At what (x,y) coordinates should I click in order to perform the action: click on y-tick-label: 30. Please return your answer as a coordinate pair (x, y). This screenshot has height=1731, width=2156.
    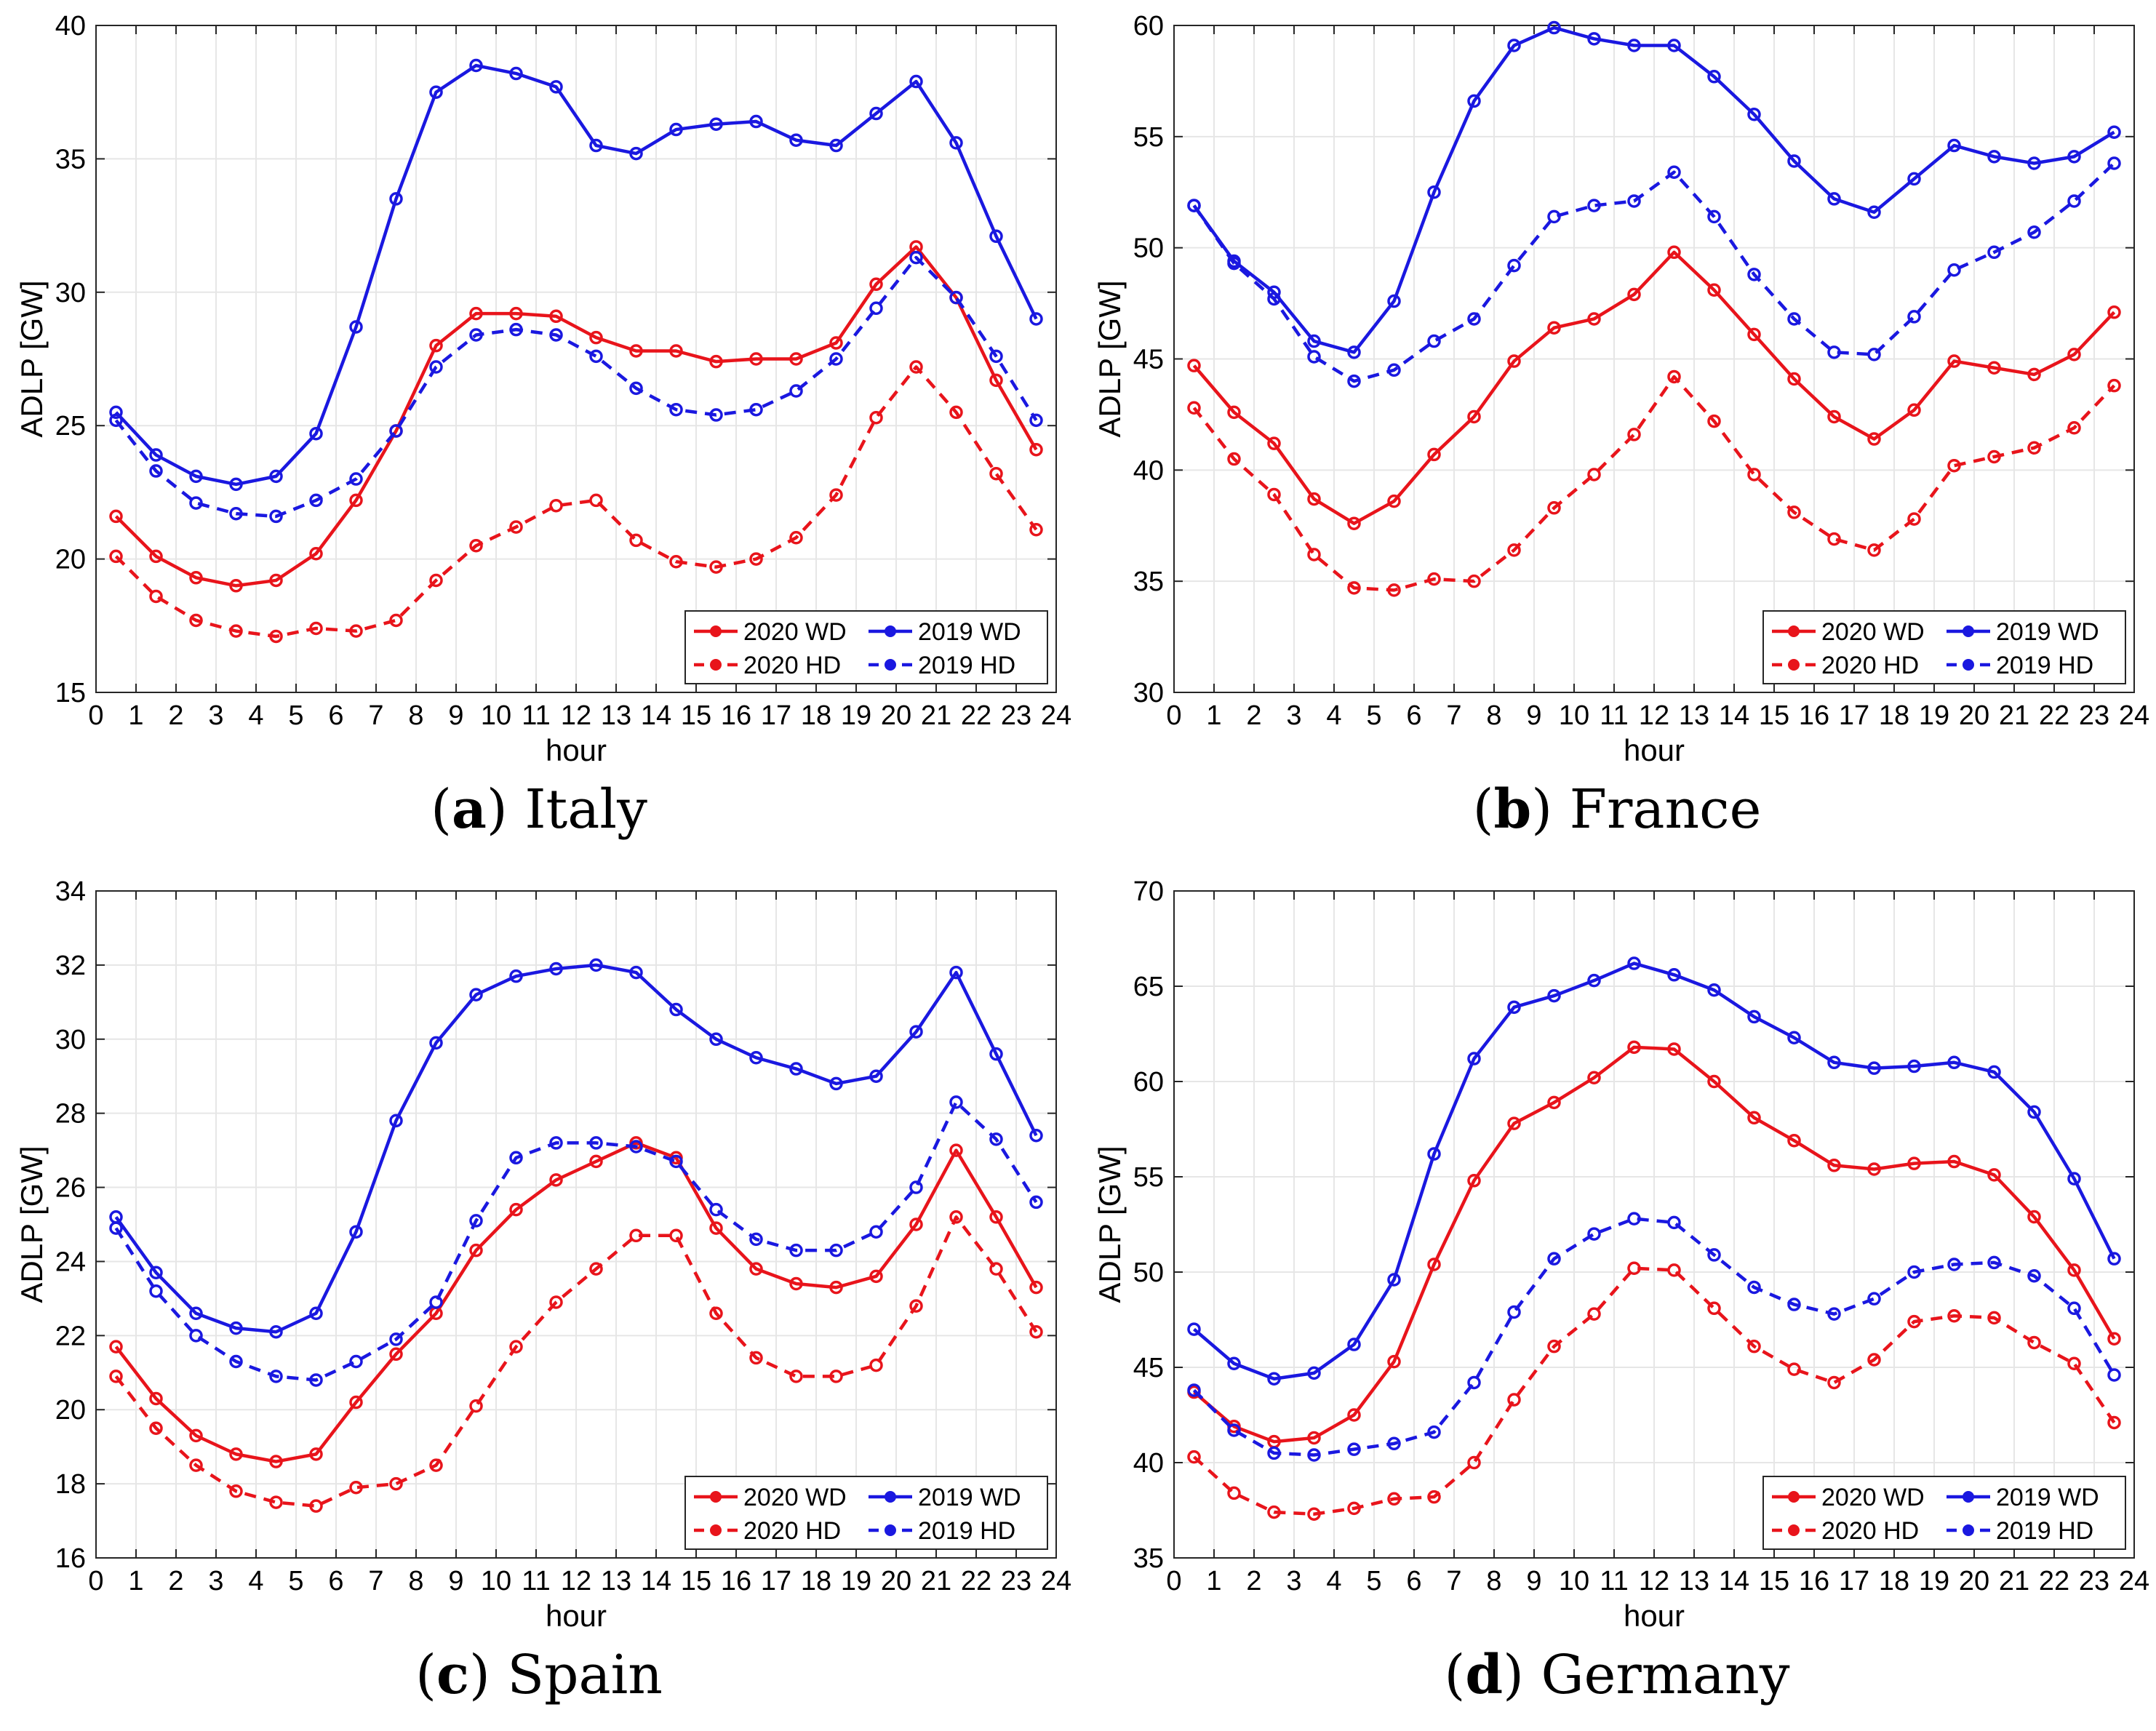
    Looking at the image, I should click on (70, 293).